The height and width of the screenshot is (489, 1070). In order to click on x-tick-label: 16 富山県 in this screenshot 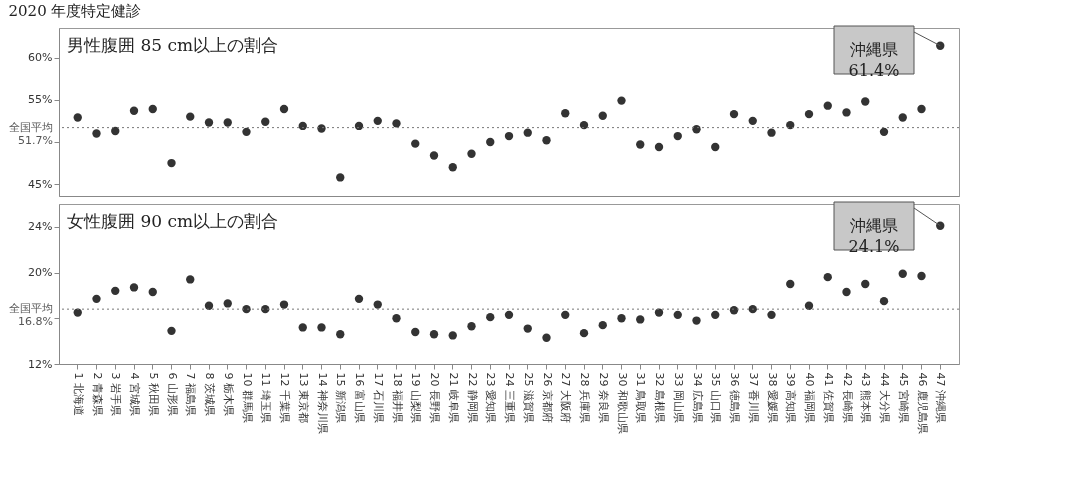, I will do `click(359, 397)`.